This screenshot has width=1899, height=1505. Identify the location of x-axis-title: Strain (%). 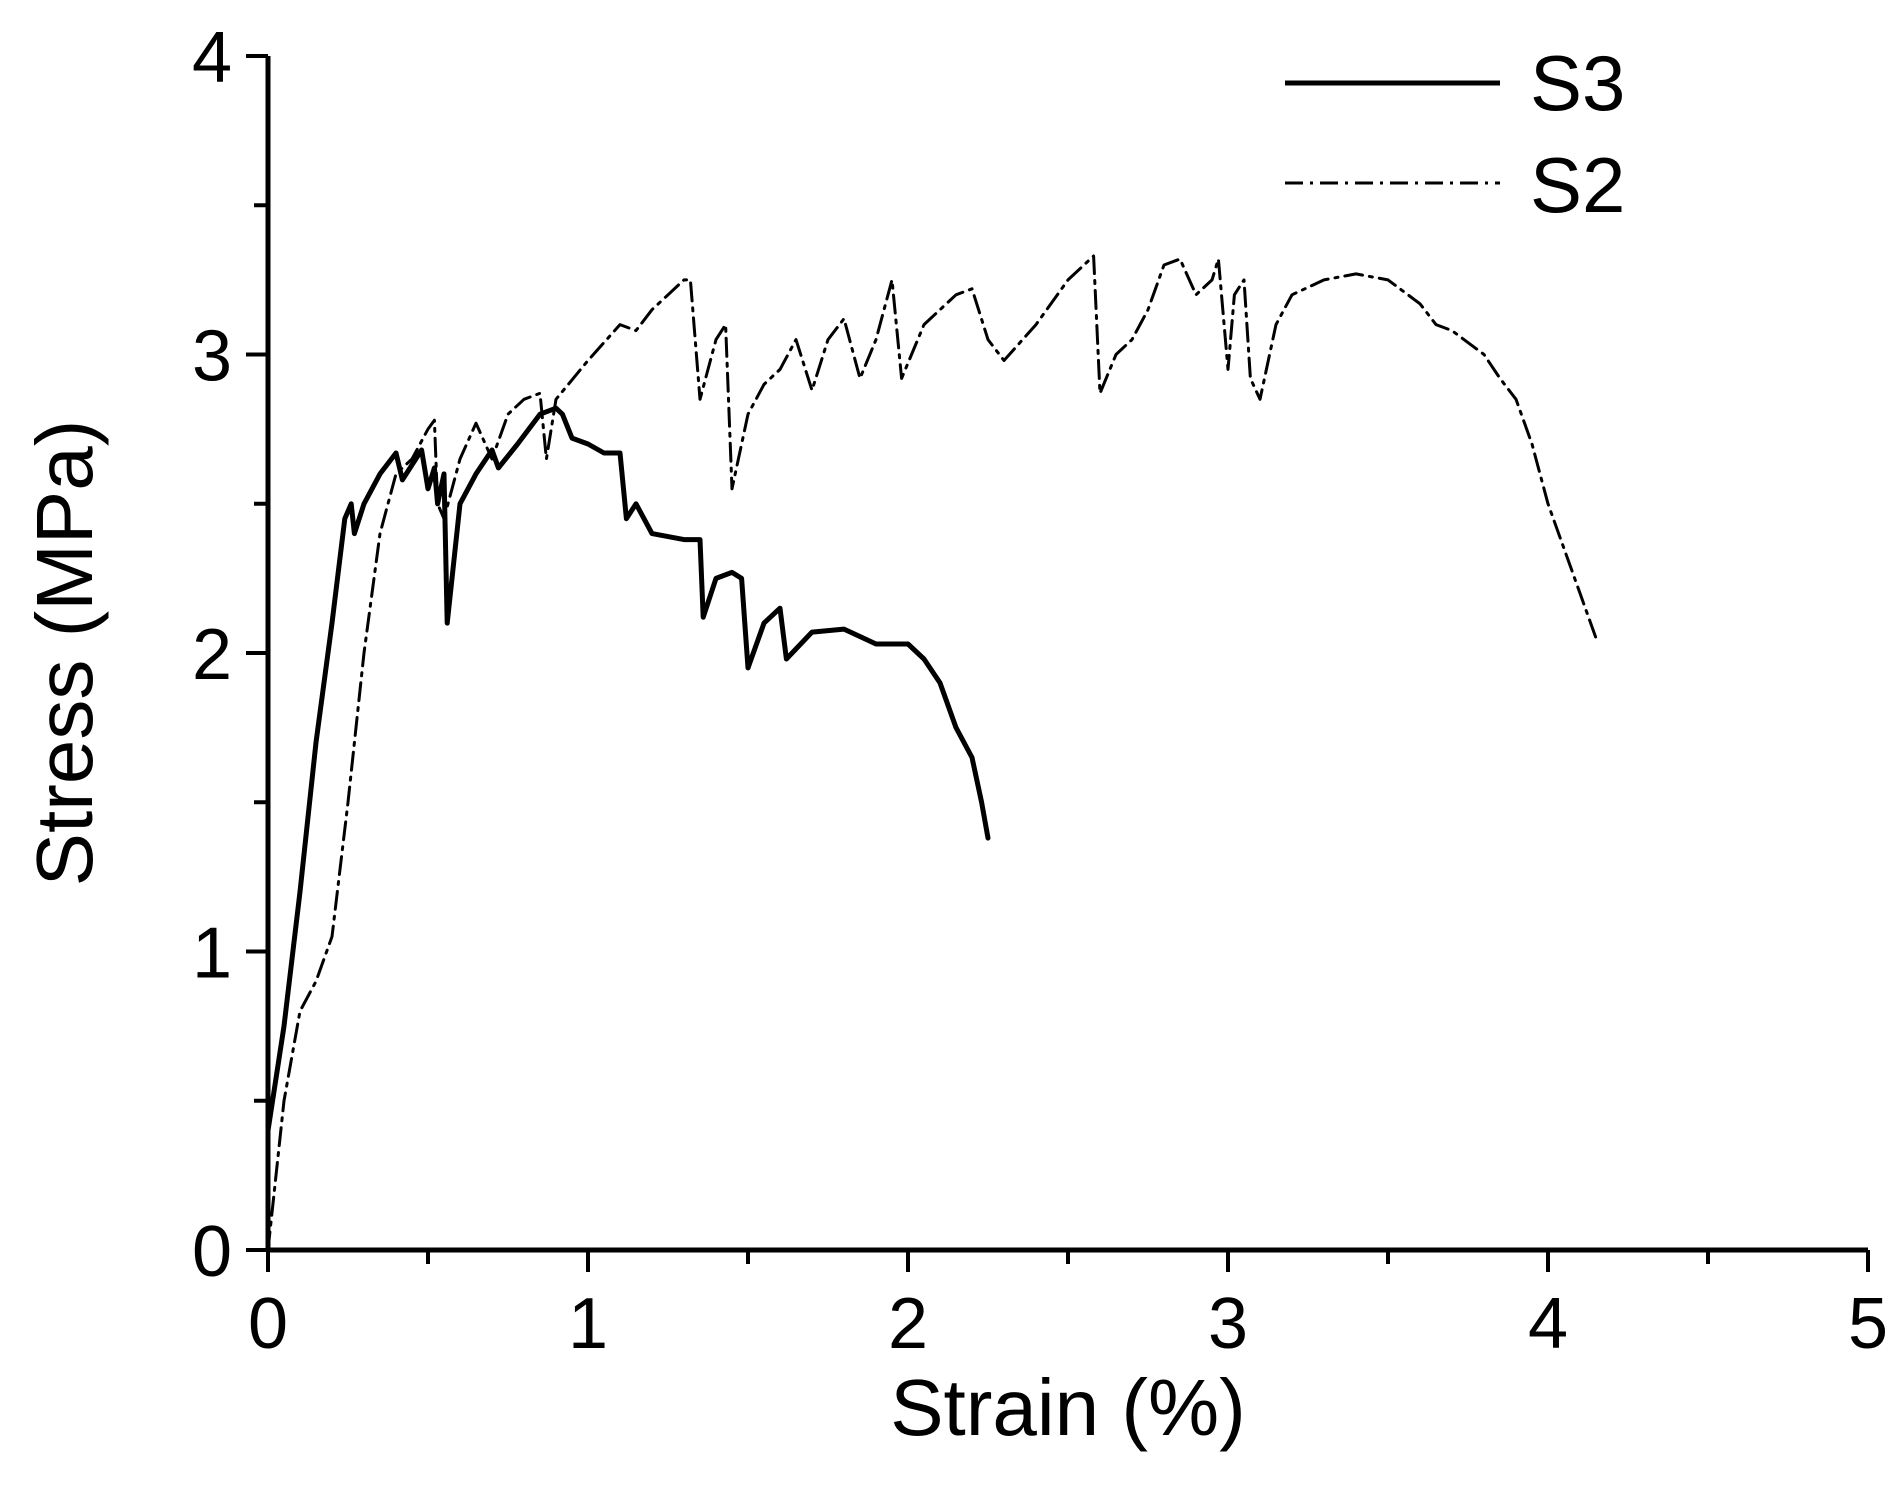
(1068, 1407).